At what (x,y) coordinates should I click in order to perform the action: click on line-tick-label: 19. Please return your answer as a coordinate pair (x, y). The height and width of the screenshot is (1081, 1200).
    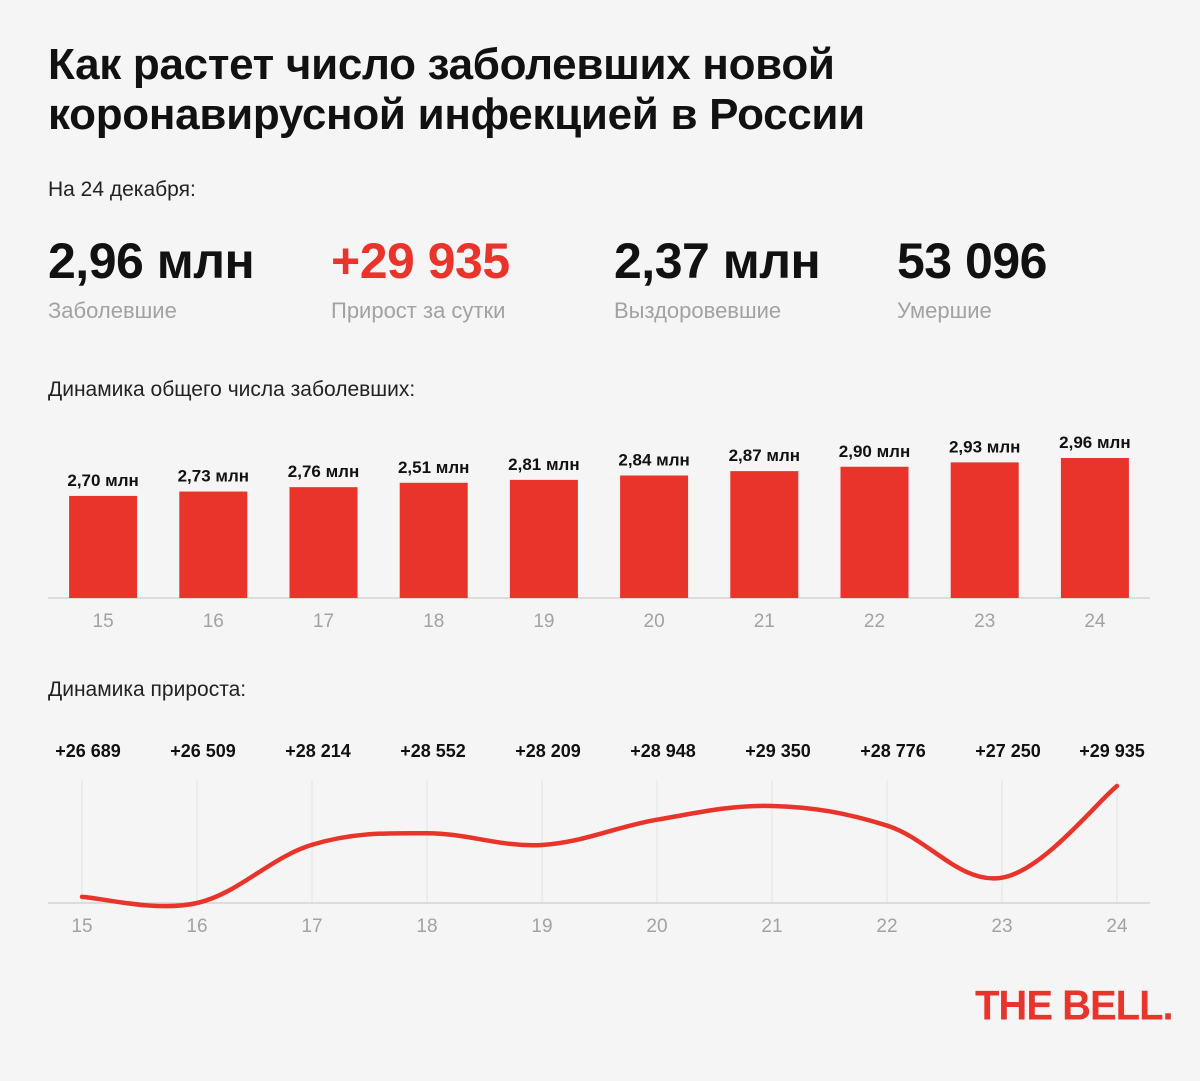
    Looking at the image, I should click on (541, 926).